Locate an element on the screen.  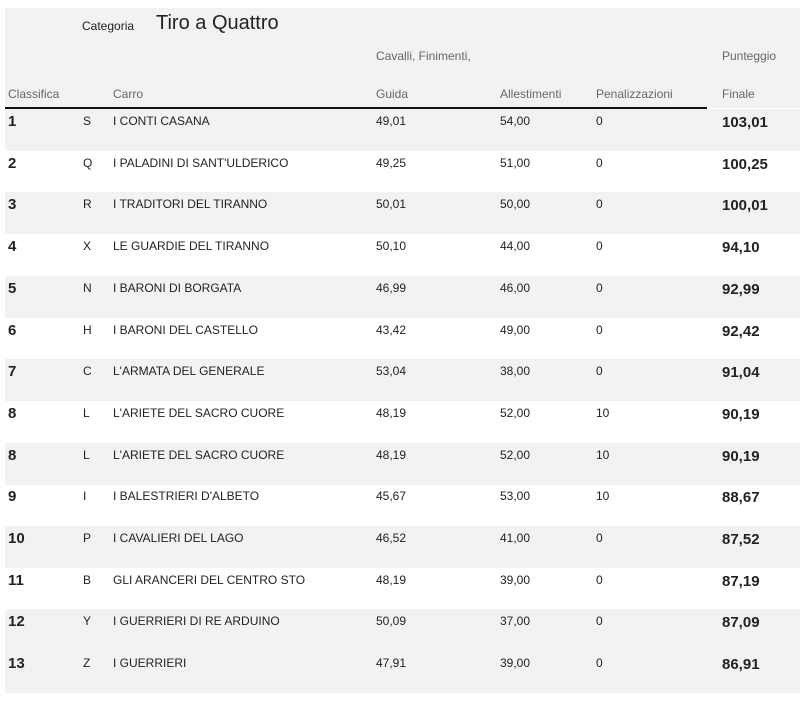
cell-rank: 3 is located at coordinates (12, 205).